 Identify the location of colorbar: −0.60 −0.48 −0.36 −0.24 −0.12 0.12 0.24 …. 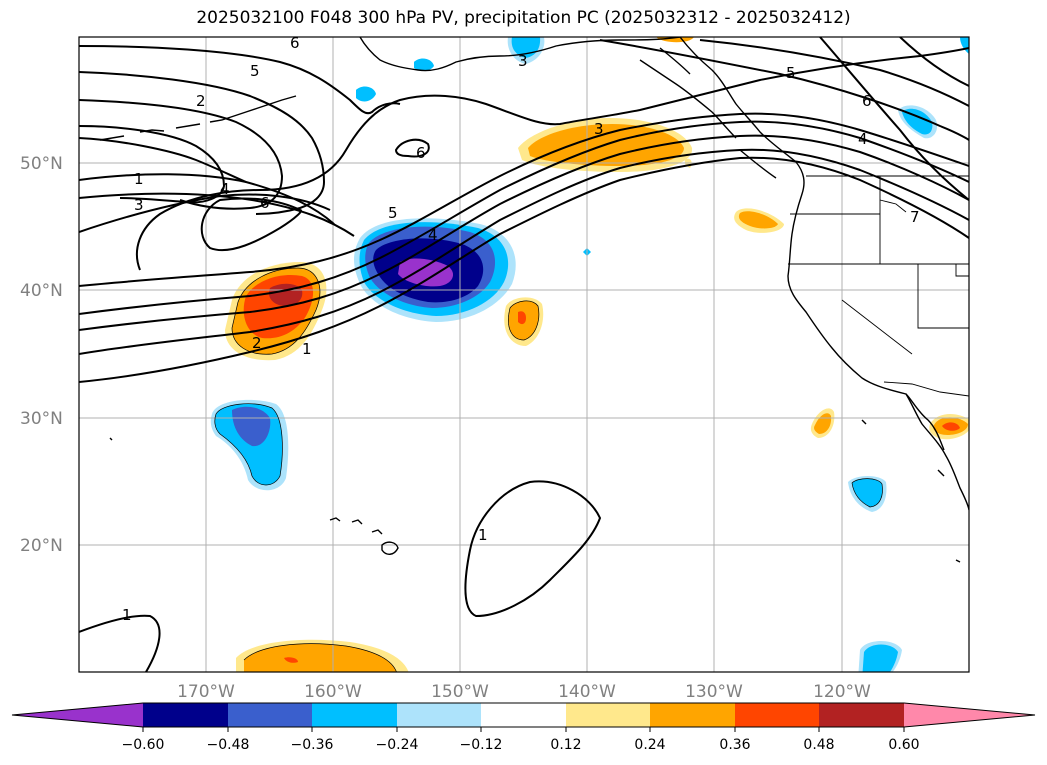
(523, 727).